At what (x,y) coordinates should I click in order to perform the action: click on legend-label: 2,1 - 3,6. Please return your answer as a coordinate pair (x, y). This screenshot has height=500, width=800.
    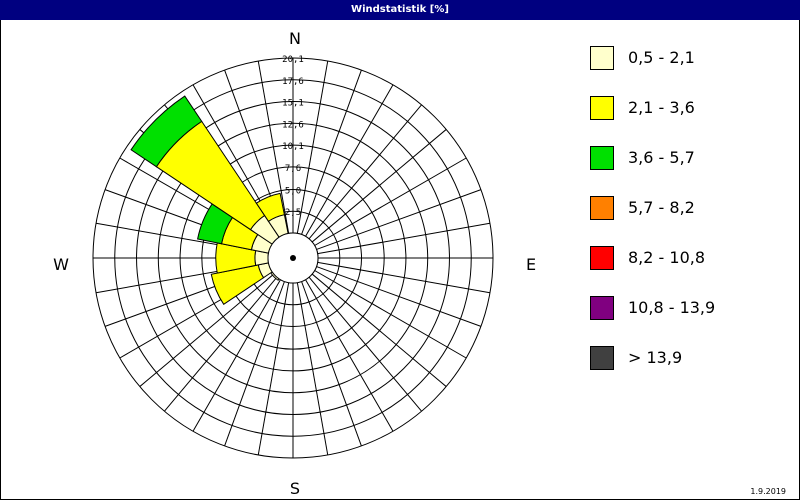
    Looking at the image, I should click on (661, 107).